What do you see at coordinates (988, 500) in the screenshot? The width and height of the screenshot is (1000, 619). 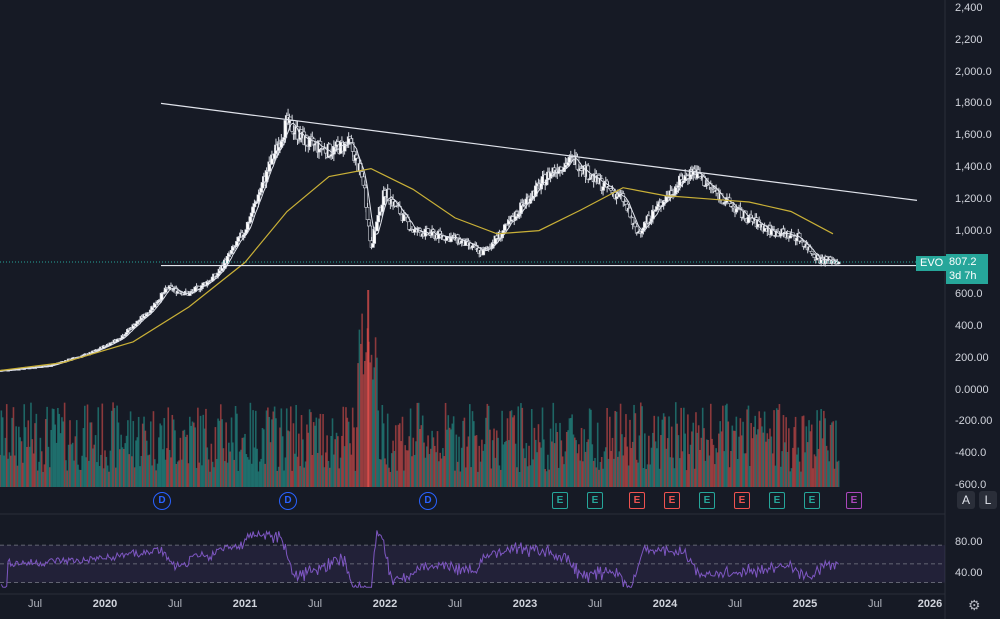 I see `log-scale-button: L` at bounding box center [988, 500].